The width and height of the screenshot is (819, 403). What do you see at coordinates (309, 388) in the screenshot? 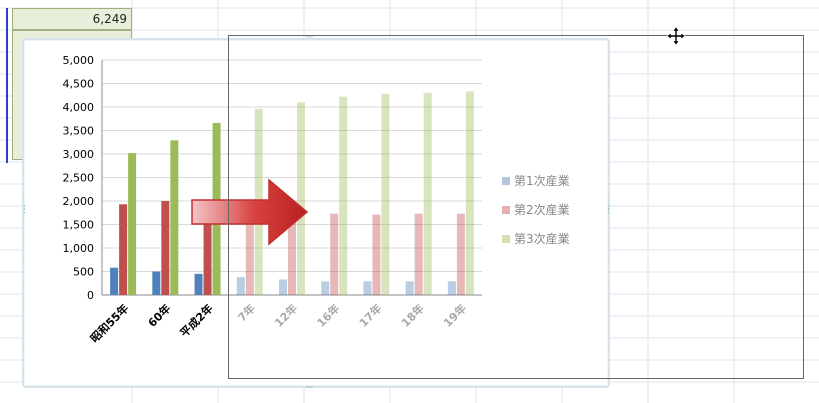
I see `resize-handle-bottom: ····` at bounding box center [309, 388].